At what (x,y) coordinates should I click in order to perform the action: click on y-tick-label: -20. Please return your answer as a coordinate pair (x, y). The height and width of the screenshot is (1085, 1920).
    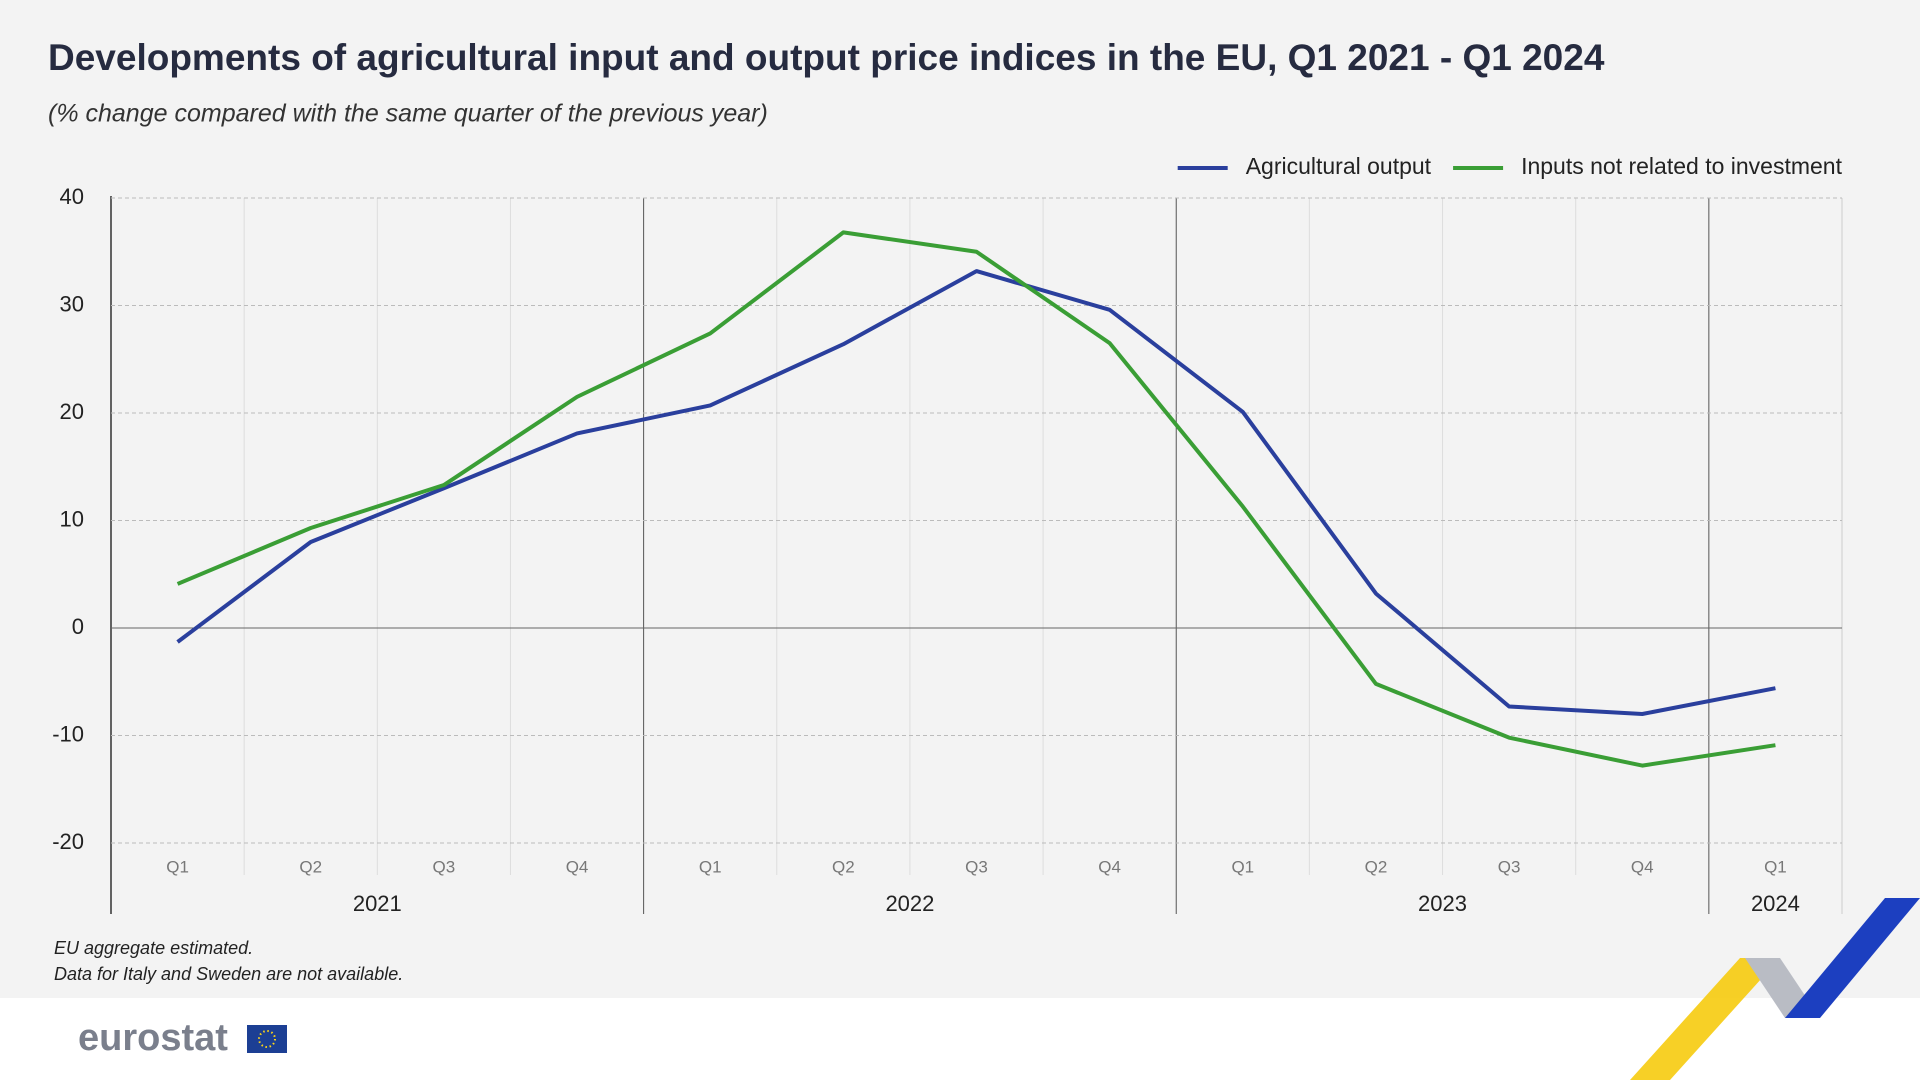
    Looking at the image, I should click on (68, 841).